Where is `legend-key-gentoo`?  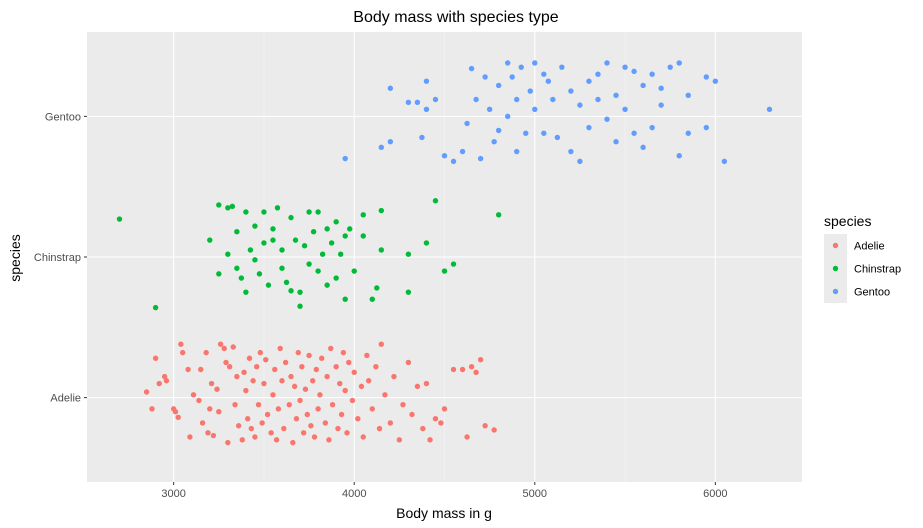 legend-key-gentoo is located at coordinates (835, 291).